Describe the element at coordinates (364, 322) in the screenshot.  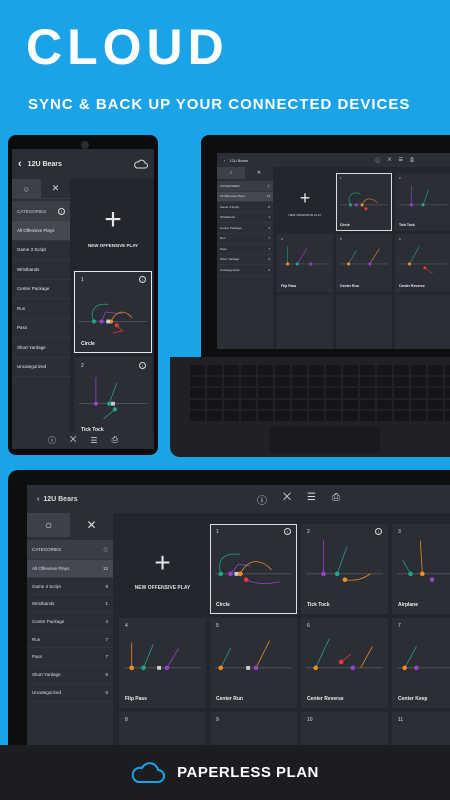
I see `play-card` at that location.